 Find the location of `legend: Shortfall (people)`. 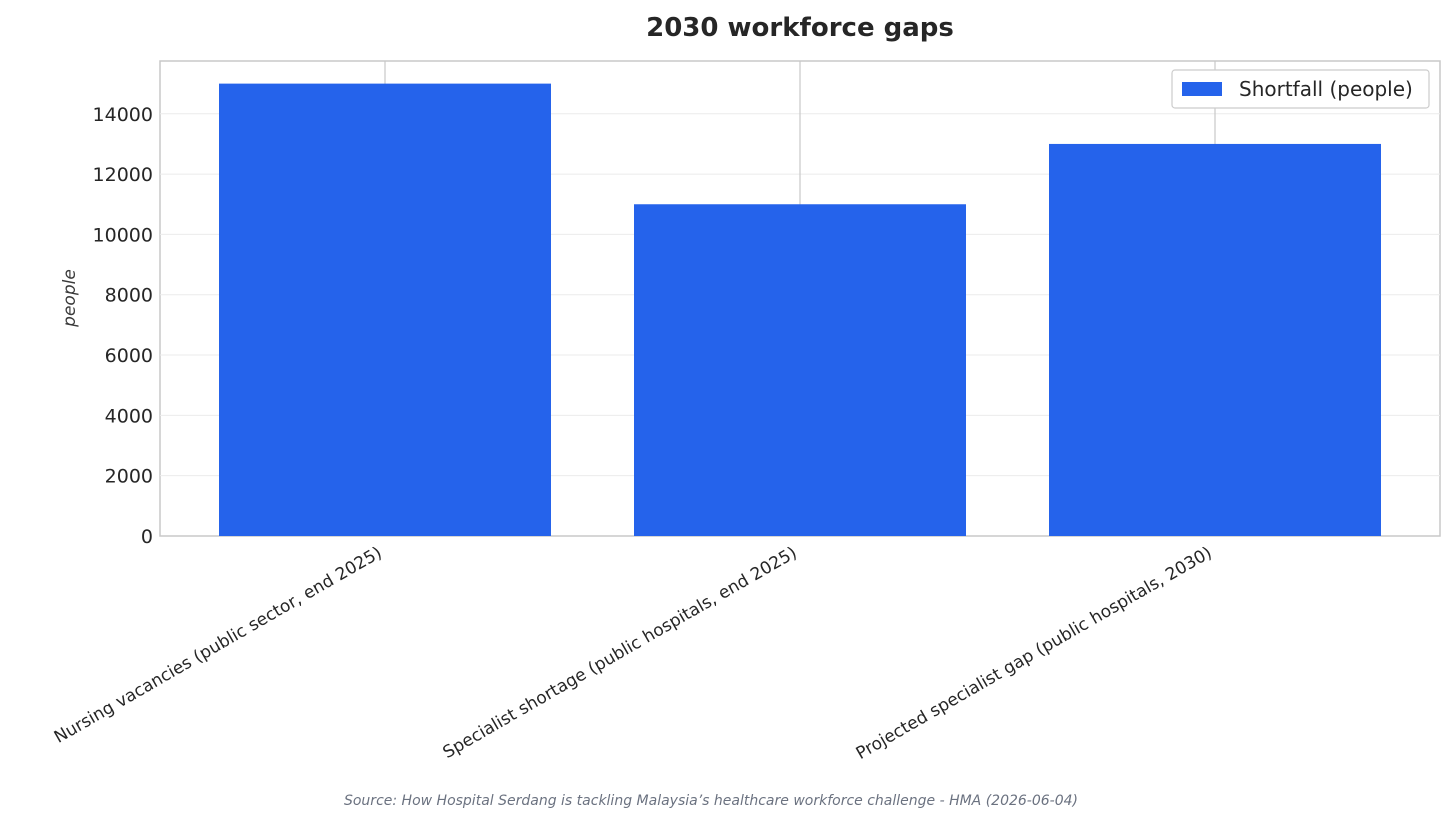

legend: Shortfall (people) is located at coordinates (1300, 89).